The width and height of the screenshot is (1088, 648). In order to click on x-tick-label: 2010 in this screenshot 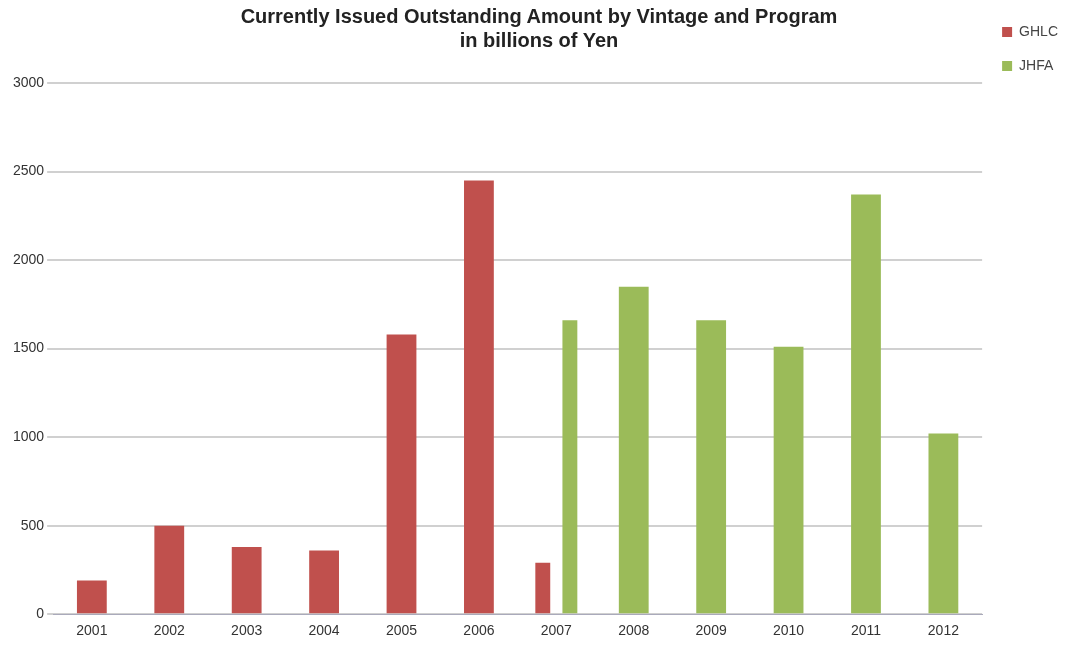, I will do `click(788, 630)`.